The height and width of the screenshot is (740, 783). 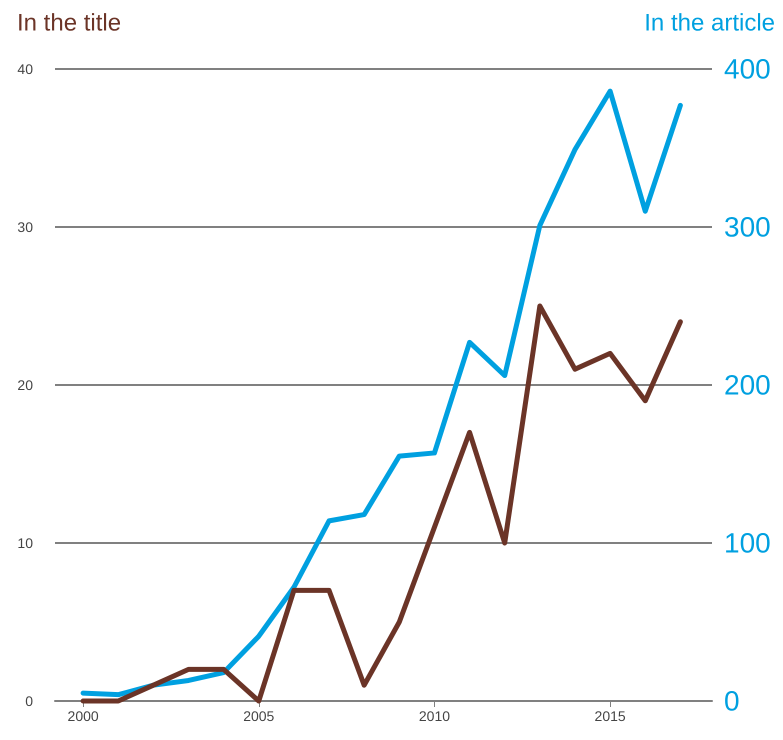 I want to click on y2-tick-label: 100, so click(x=747, y=543).